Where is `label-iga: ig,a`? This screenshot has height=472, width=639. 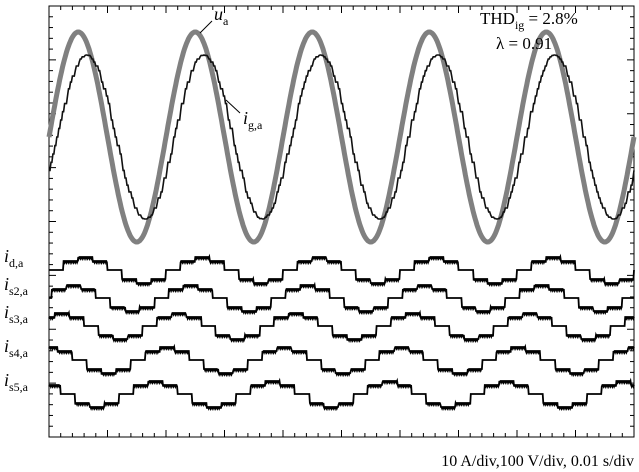
label-iga: ig,a is located at coordinates (253, 120).